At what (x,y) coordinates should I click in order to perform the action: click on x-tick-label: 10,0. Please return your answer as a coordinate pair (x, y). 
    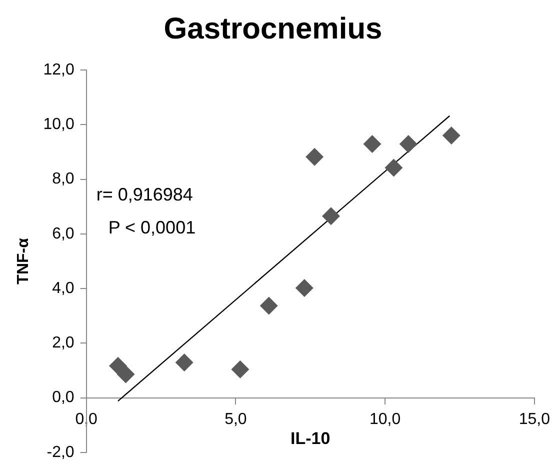
    Looking at the image, I should click on (385, 419).